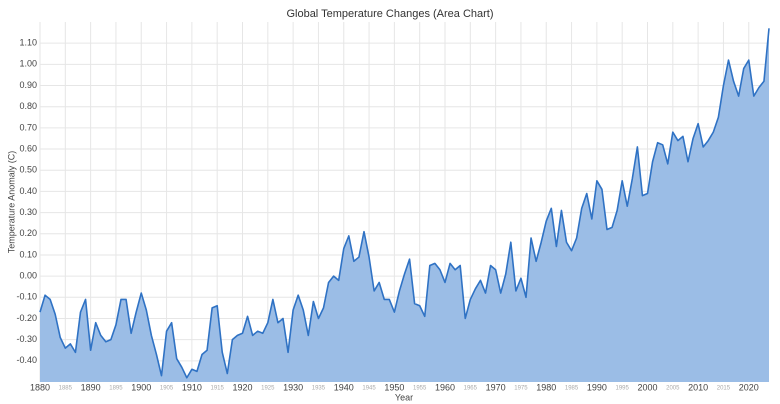 The image size is (780, 404). I want to click on x-tick-label: 1930, so click(293, 387).